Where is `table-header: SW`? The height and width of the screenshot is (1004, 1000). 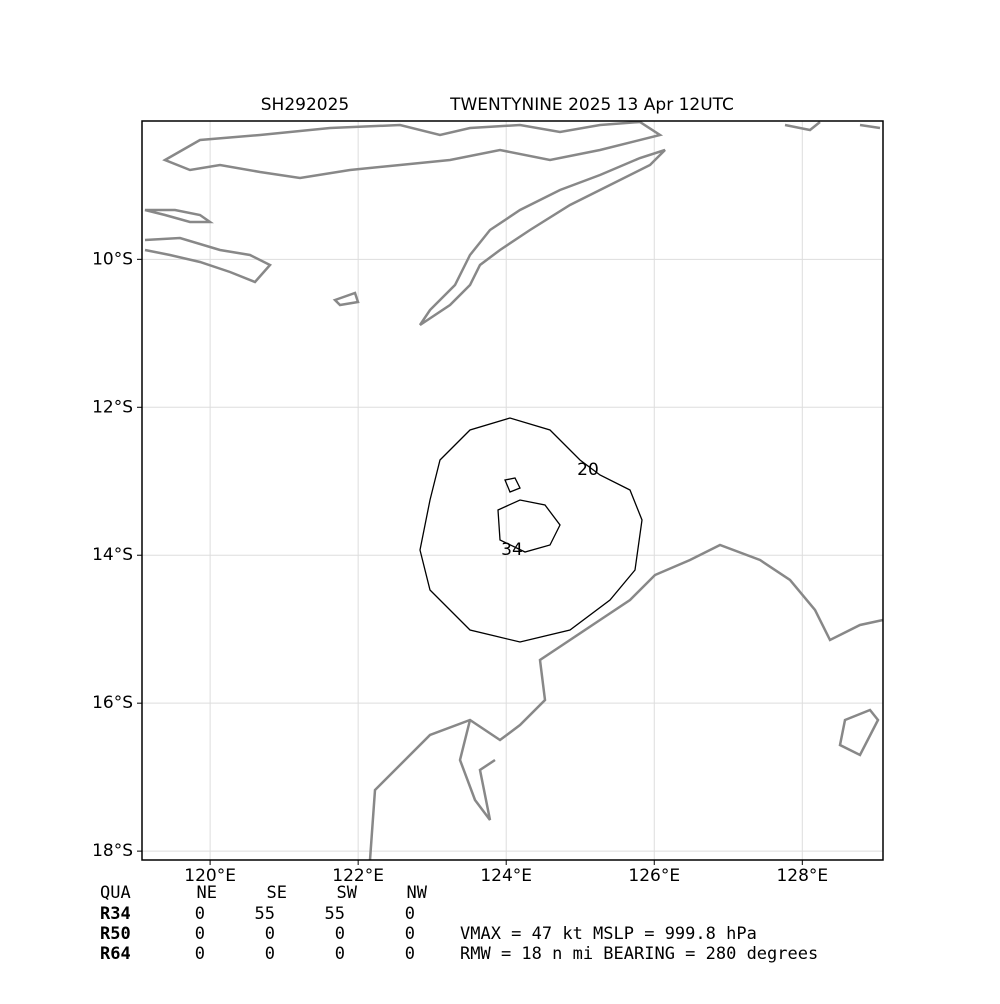 table-header: SW is located at coordinates (347, 893).